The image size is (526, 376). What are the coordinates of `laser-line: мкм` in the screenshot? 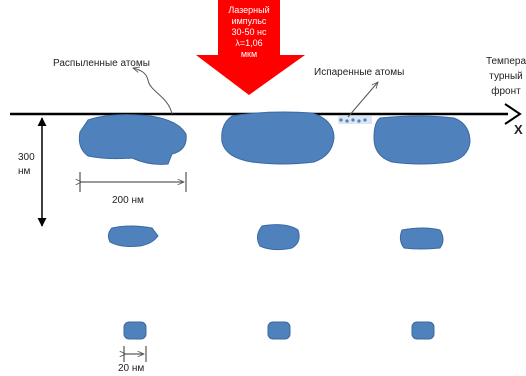 It's located at (249, 54).